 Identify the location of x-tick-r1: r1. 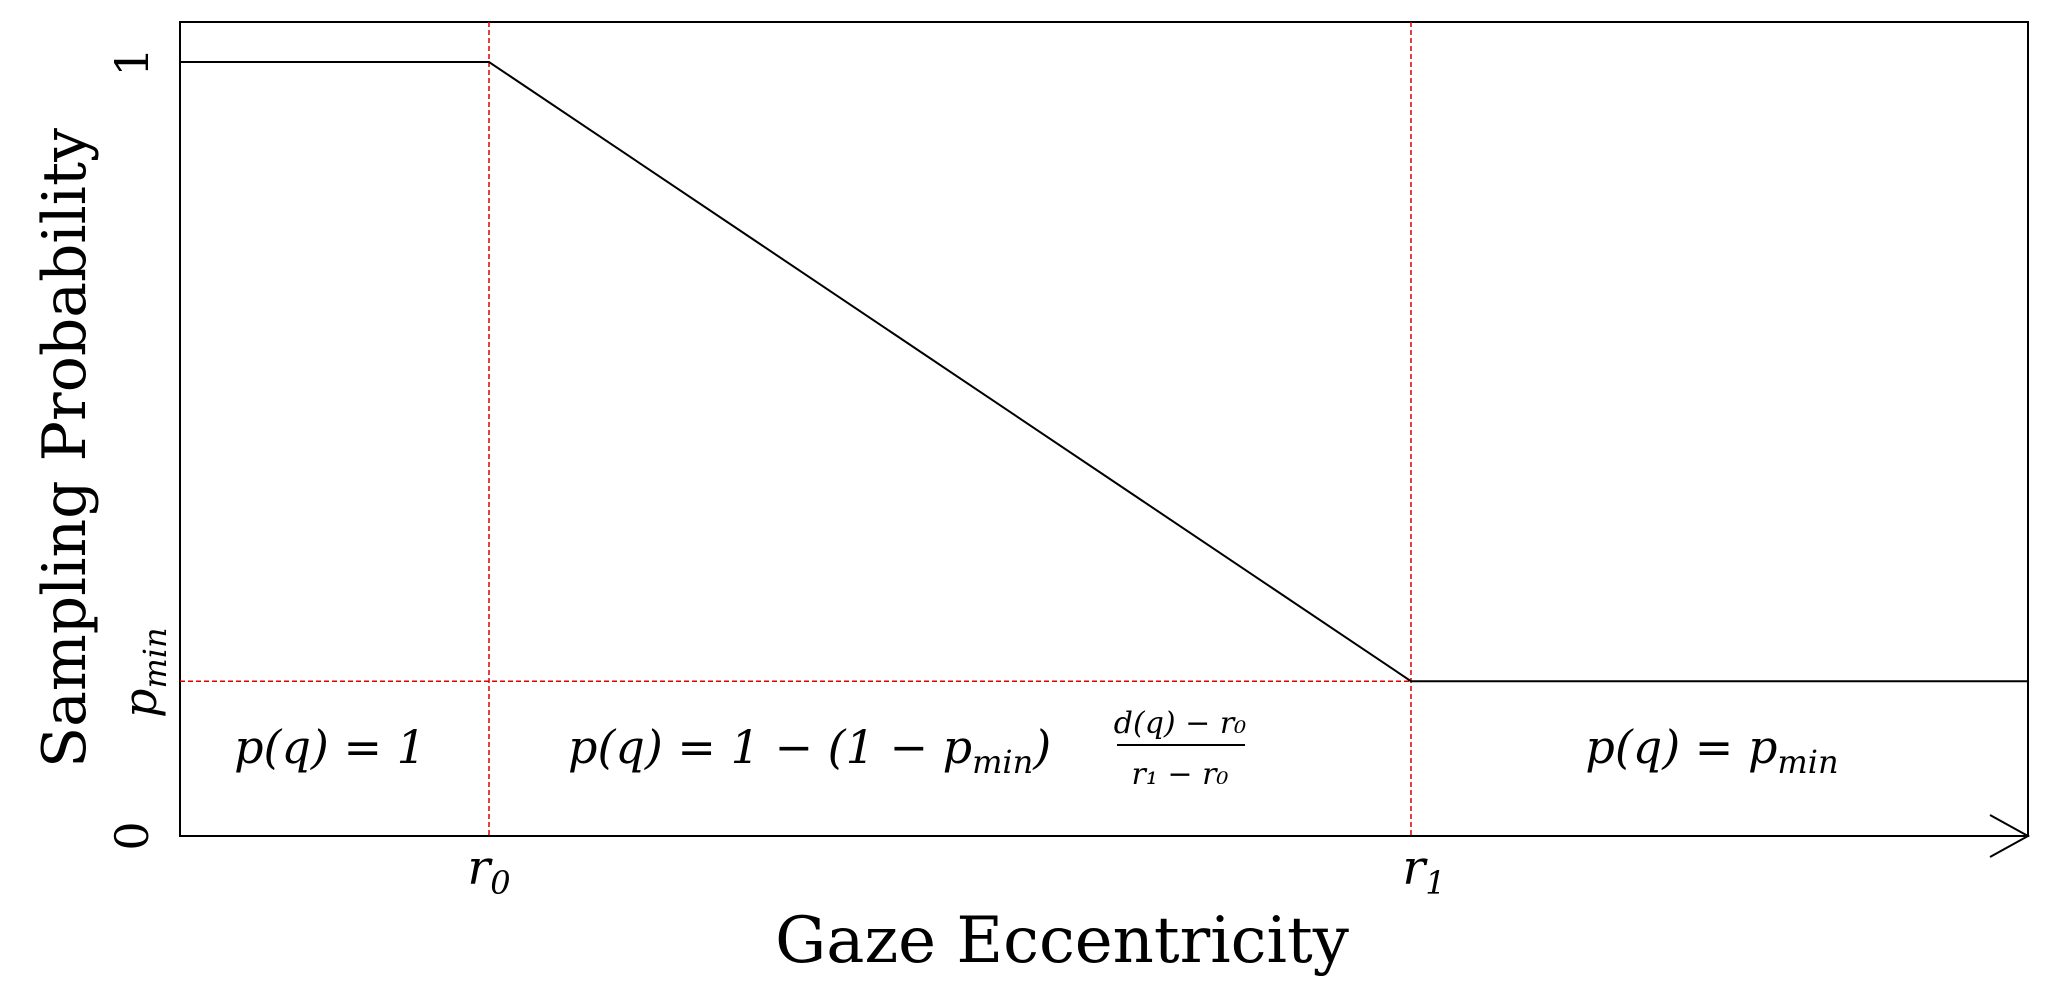
(1423, 871).